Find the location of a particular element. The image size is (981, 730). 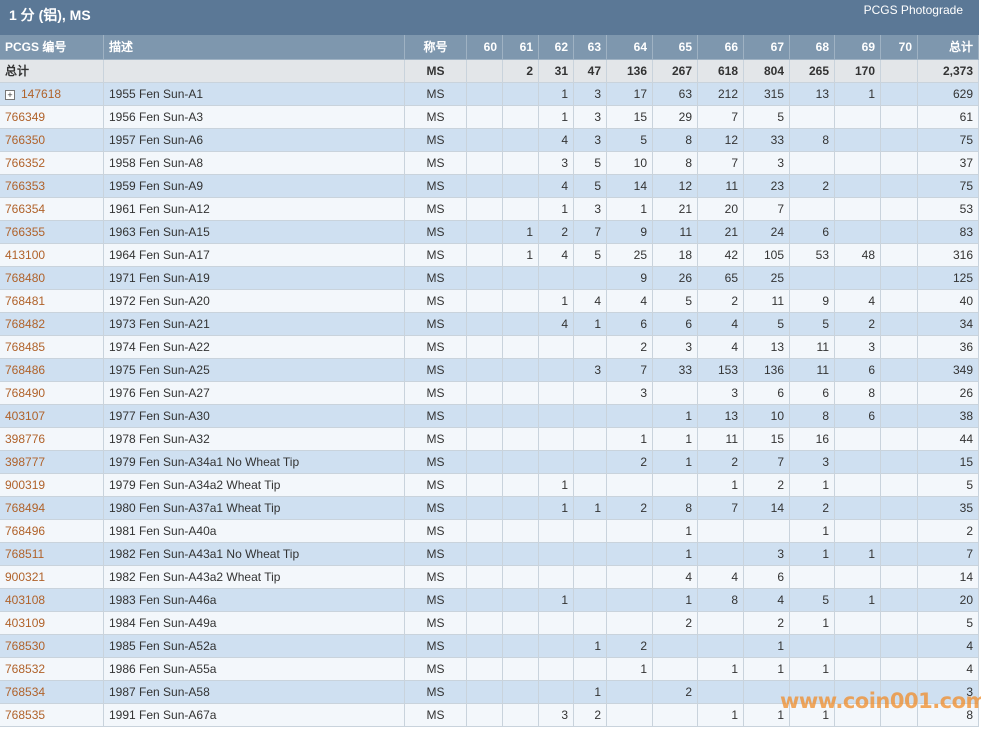

column-header: 64 is located at coordinates (630, 47).